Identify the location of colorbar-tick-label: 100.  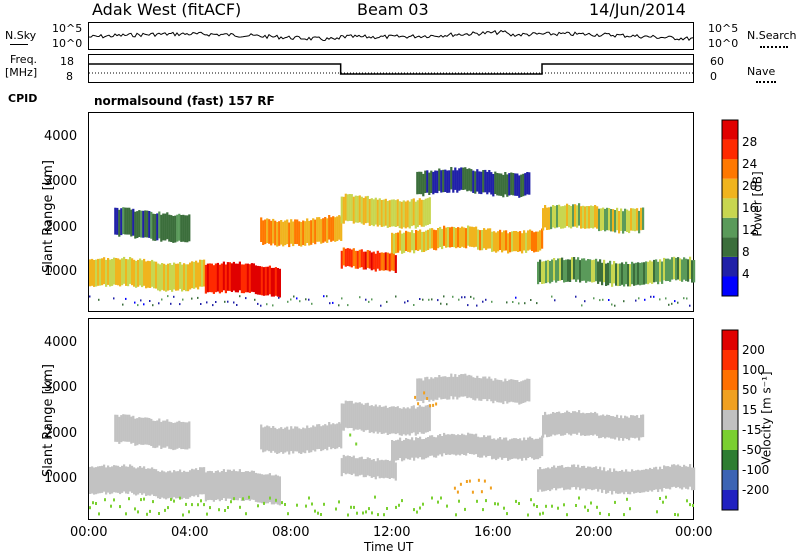
(753, 370).